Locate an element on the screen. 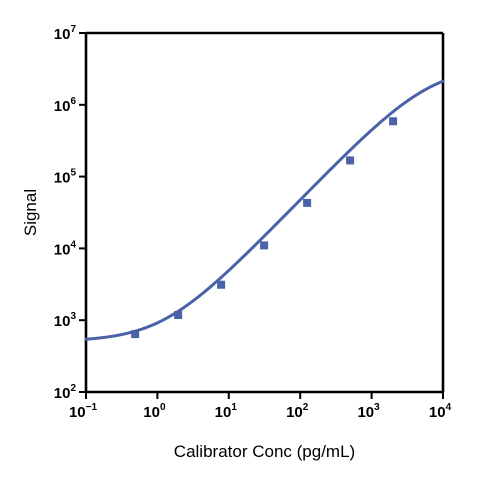  y-axis-title: Signal is located at coordinates (30, 212).